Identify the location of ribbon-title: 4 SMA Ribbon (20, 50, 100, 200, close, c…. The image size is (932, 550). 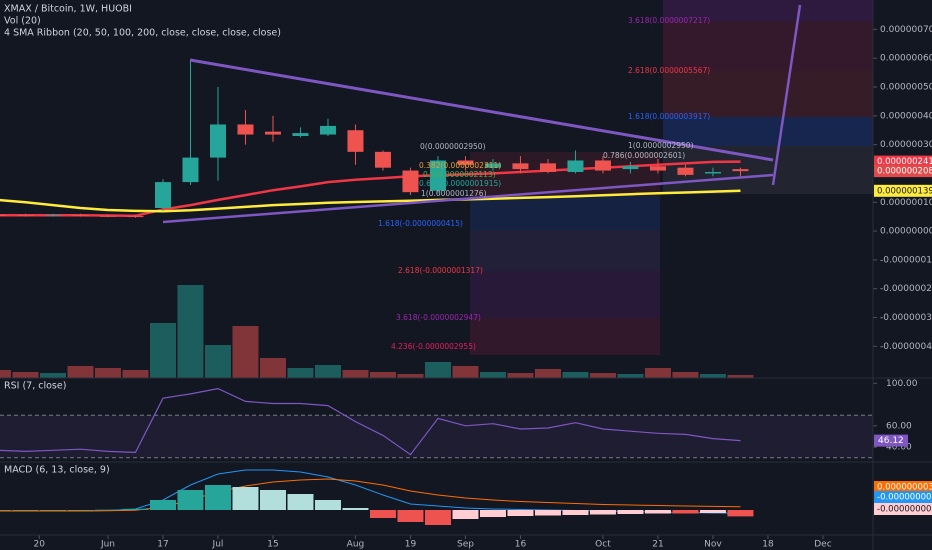
(142, 33).